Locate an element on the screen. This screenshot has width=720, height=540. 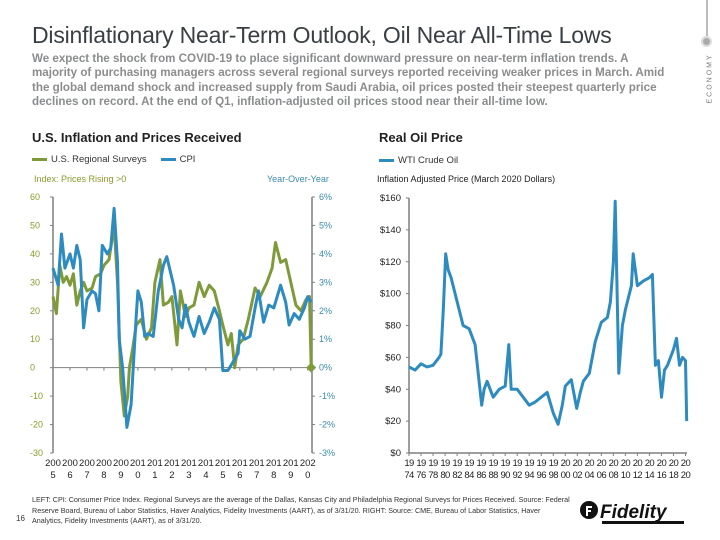
oil-y-tick-label: $80 is located at coordinates (393, 326).